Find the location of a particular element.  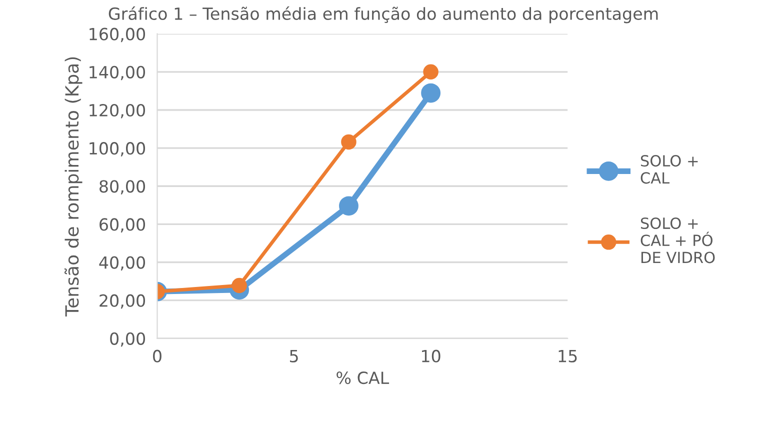

y-tick-label: 40,00 is located at coordinates (122, 263).